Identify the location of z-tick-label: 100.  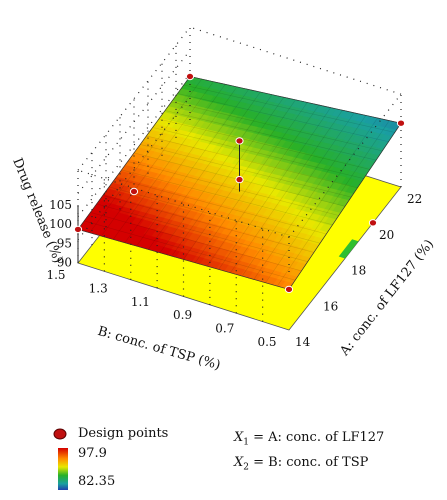
(60, 224).